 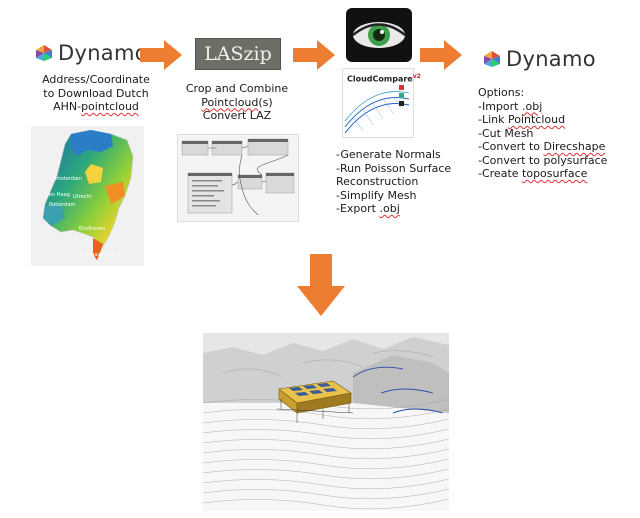 I want to click on step2-line-2: Pointcloud(s), so click(x=237, y=103).